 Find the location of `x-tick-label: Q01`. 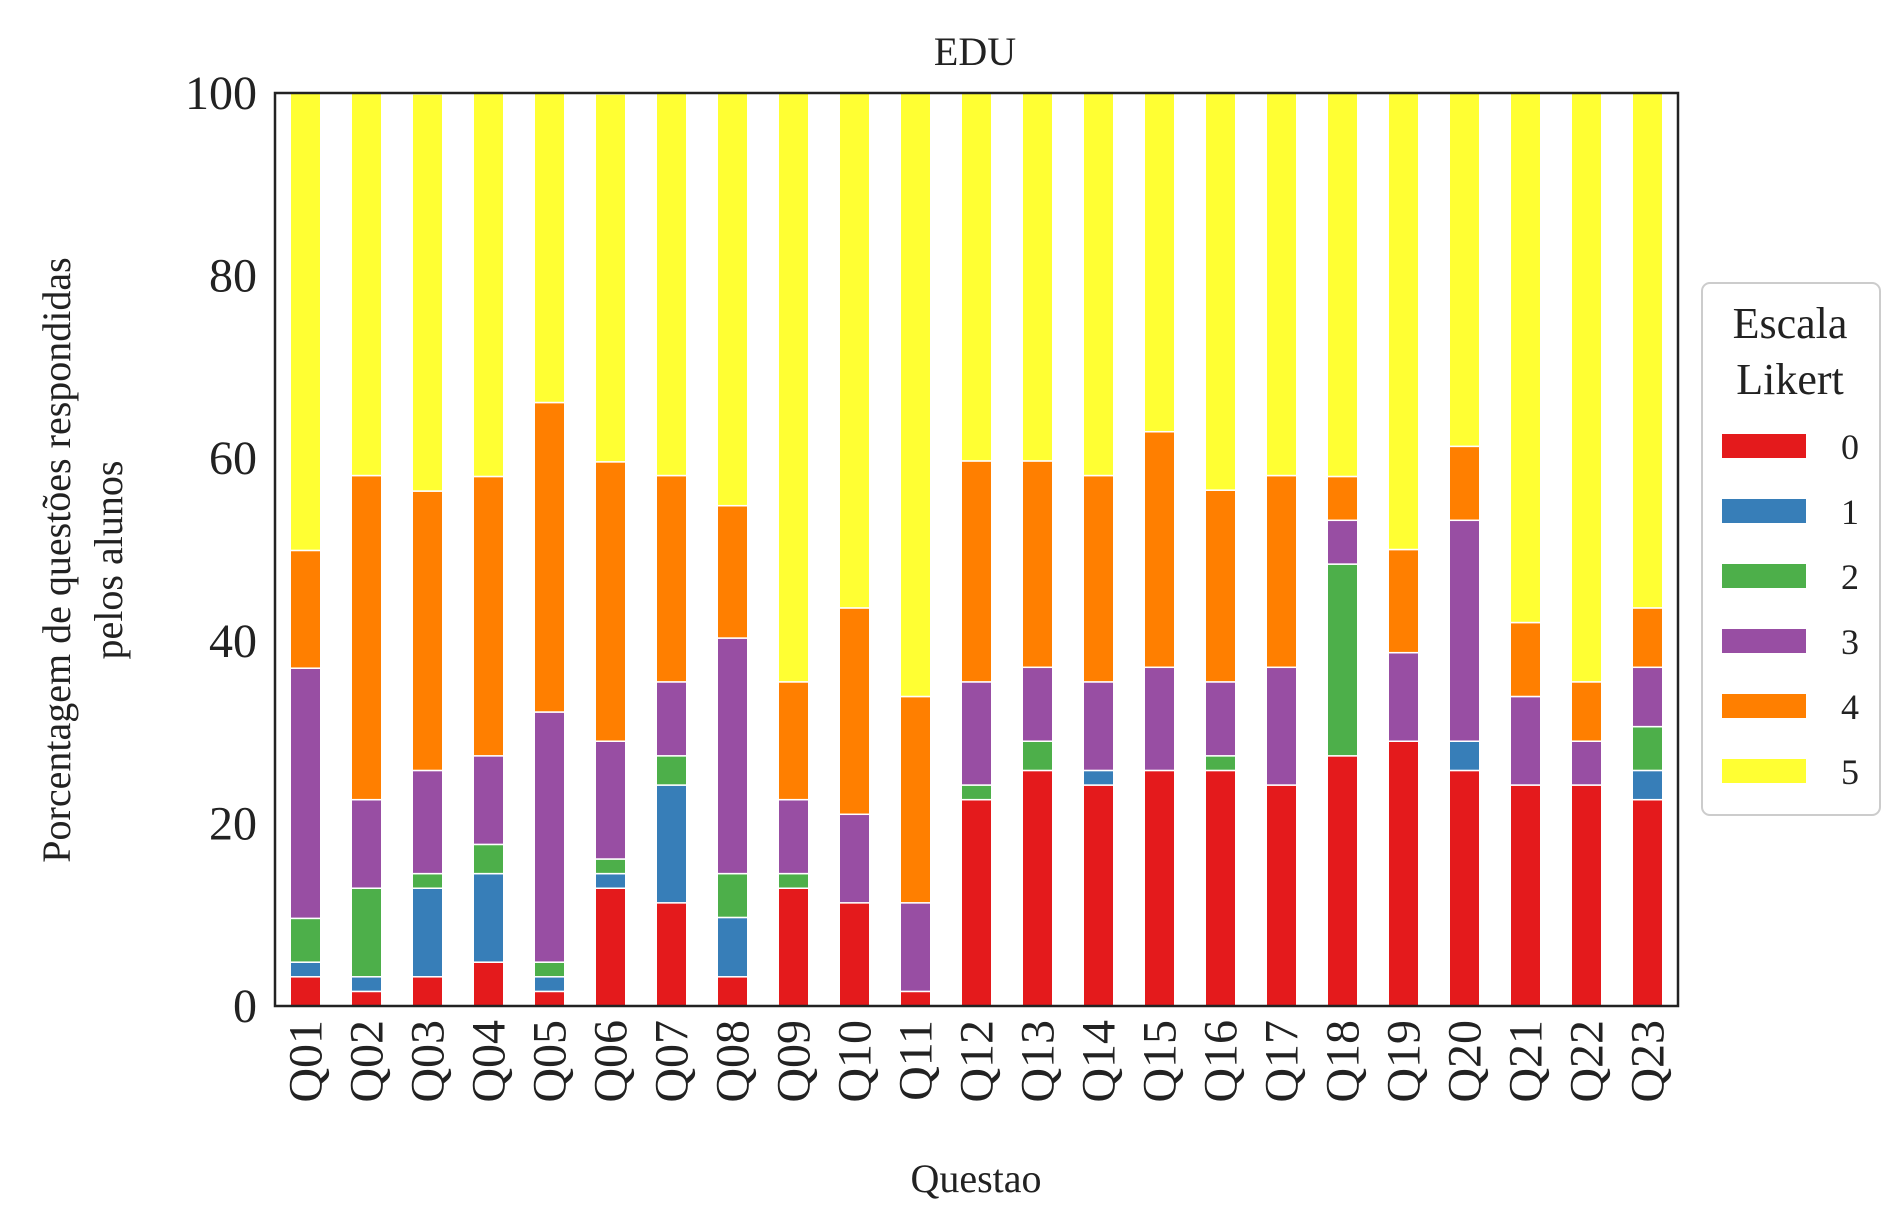

x-tick-label: Q01 is located at coordinates (306, 1061).